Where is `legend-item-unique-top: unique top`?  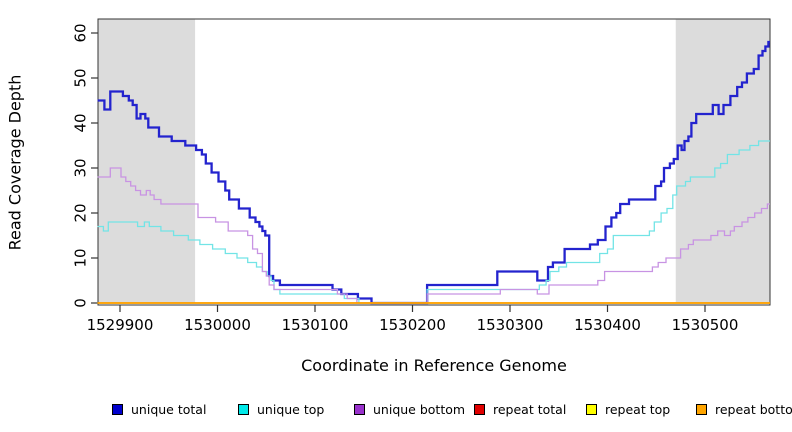 legend-item-unique-top: unique top is located at coordinates (281, 409).